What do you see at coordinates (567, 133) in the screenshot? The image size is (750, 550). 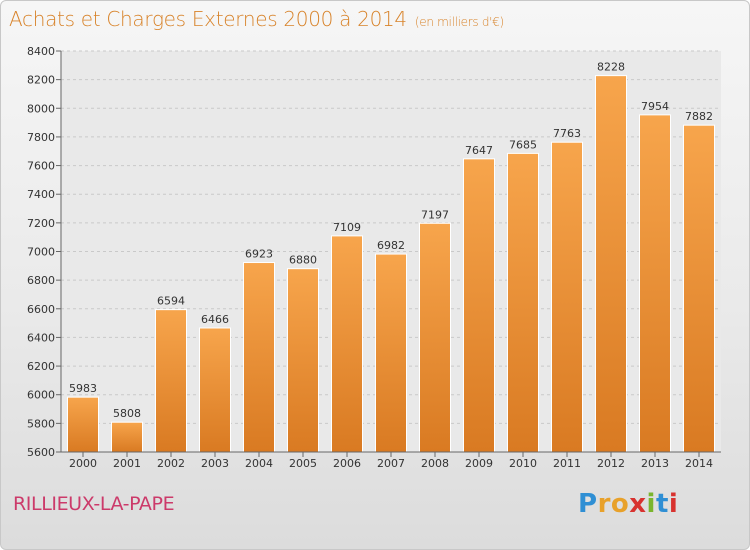 I see `data-label: 7763` at bounding box center [567, 133].